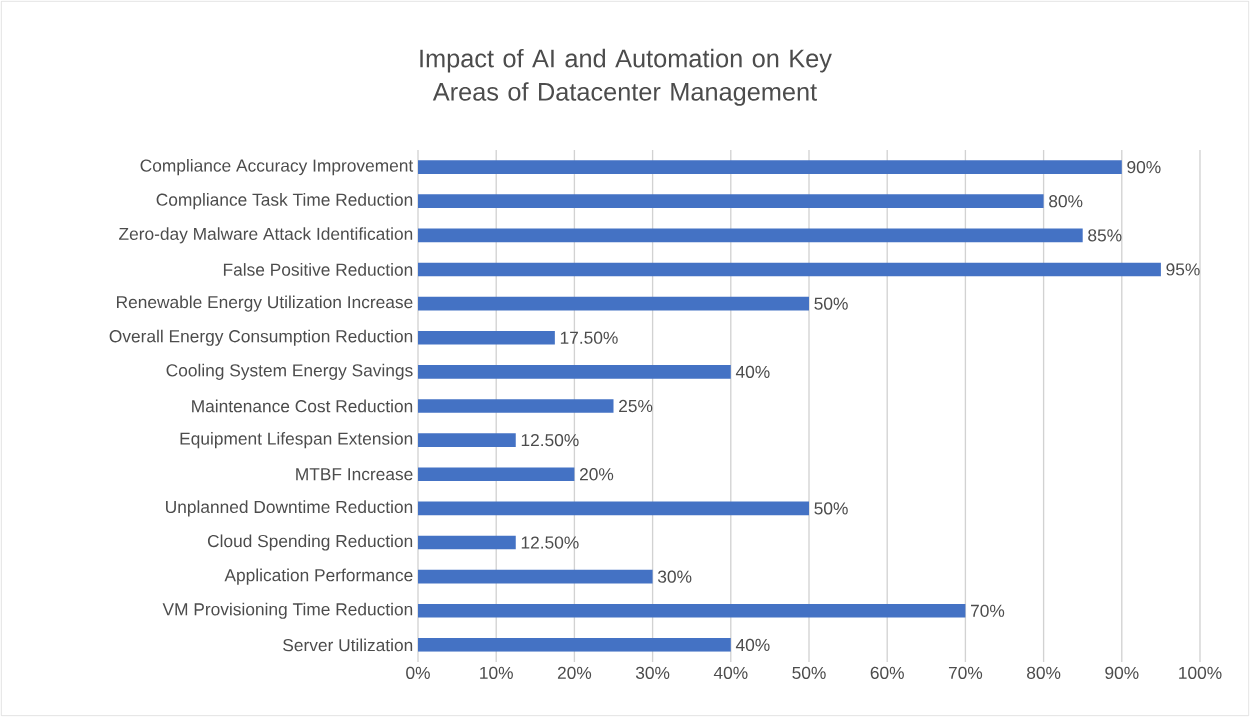 The width and height of the screenshot is (1250, 717). I want to click on y-tick-label: Renewable Energy Utilization Increase, so click(265, 303).